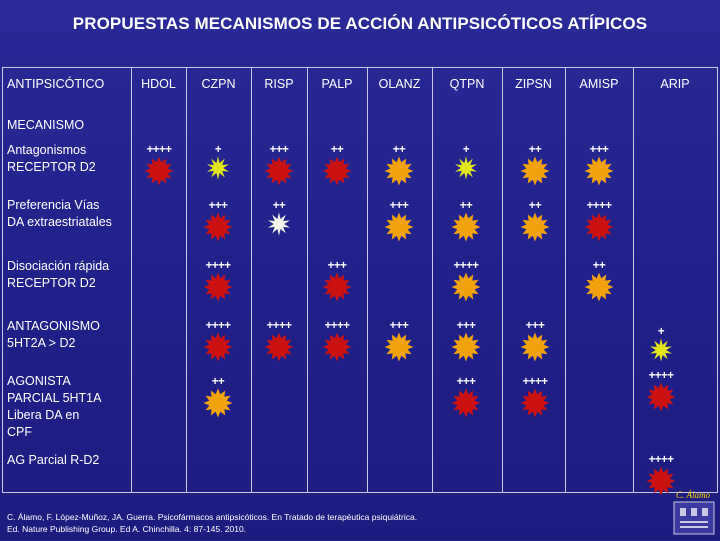 Image resolution: width=720 pixels, height=541 pixels. I want to click on marker-pref-zipsn: ++, so click(535, 221).